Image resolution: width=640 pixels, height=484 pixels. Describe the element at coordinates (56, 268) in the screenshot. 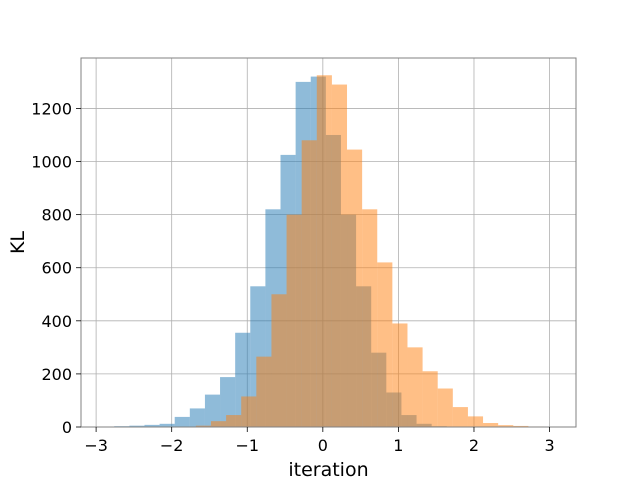

I see `y-tick-label: 600` at that location.